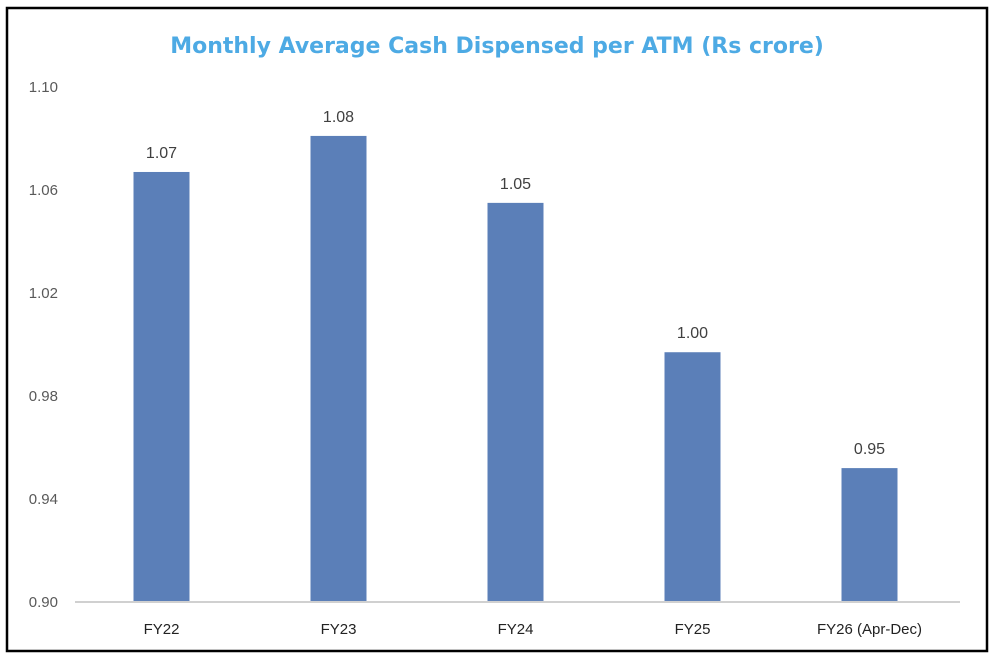  What do you see at coordinates (43, 190) in the screenshot?
I see `y-tick-label: 1.06` at bounding box center [43, 190].